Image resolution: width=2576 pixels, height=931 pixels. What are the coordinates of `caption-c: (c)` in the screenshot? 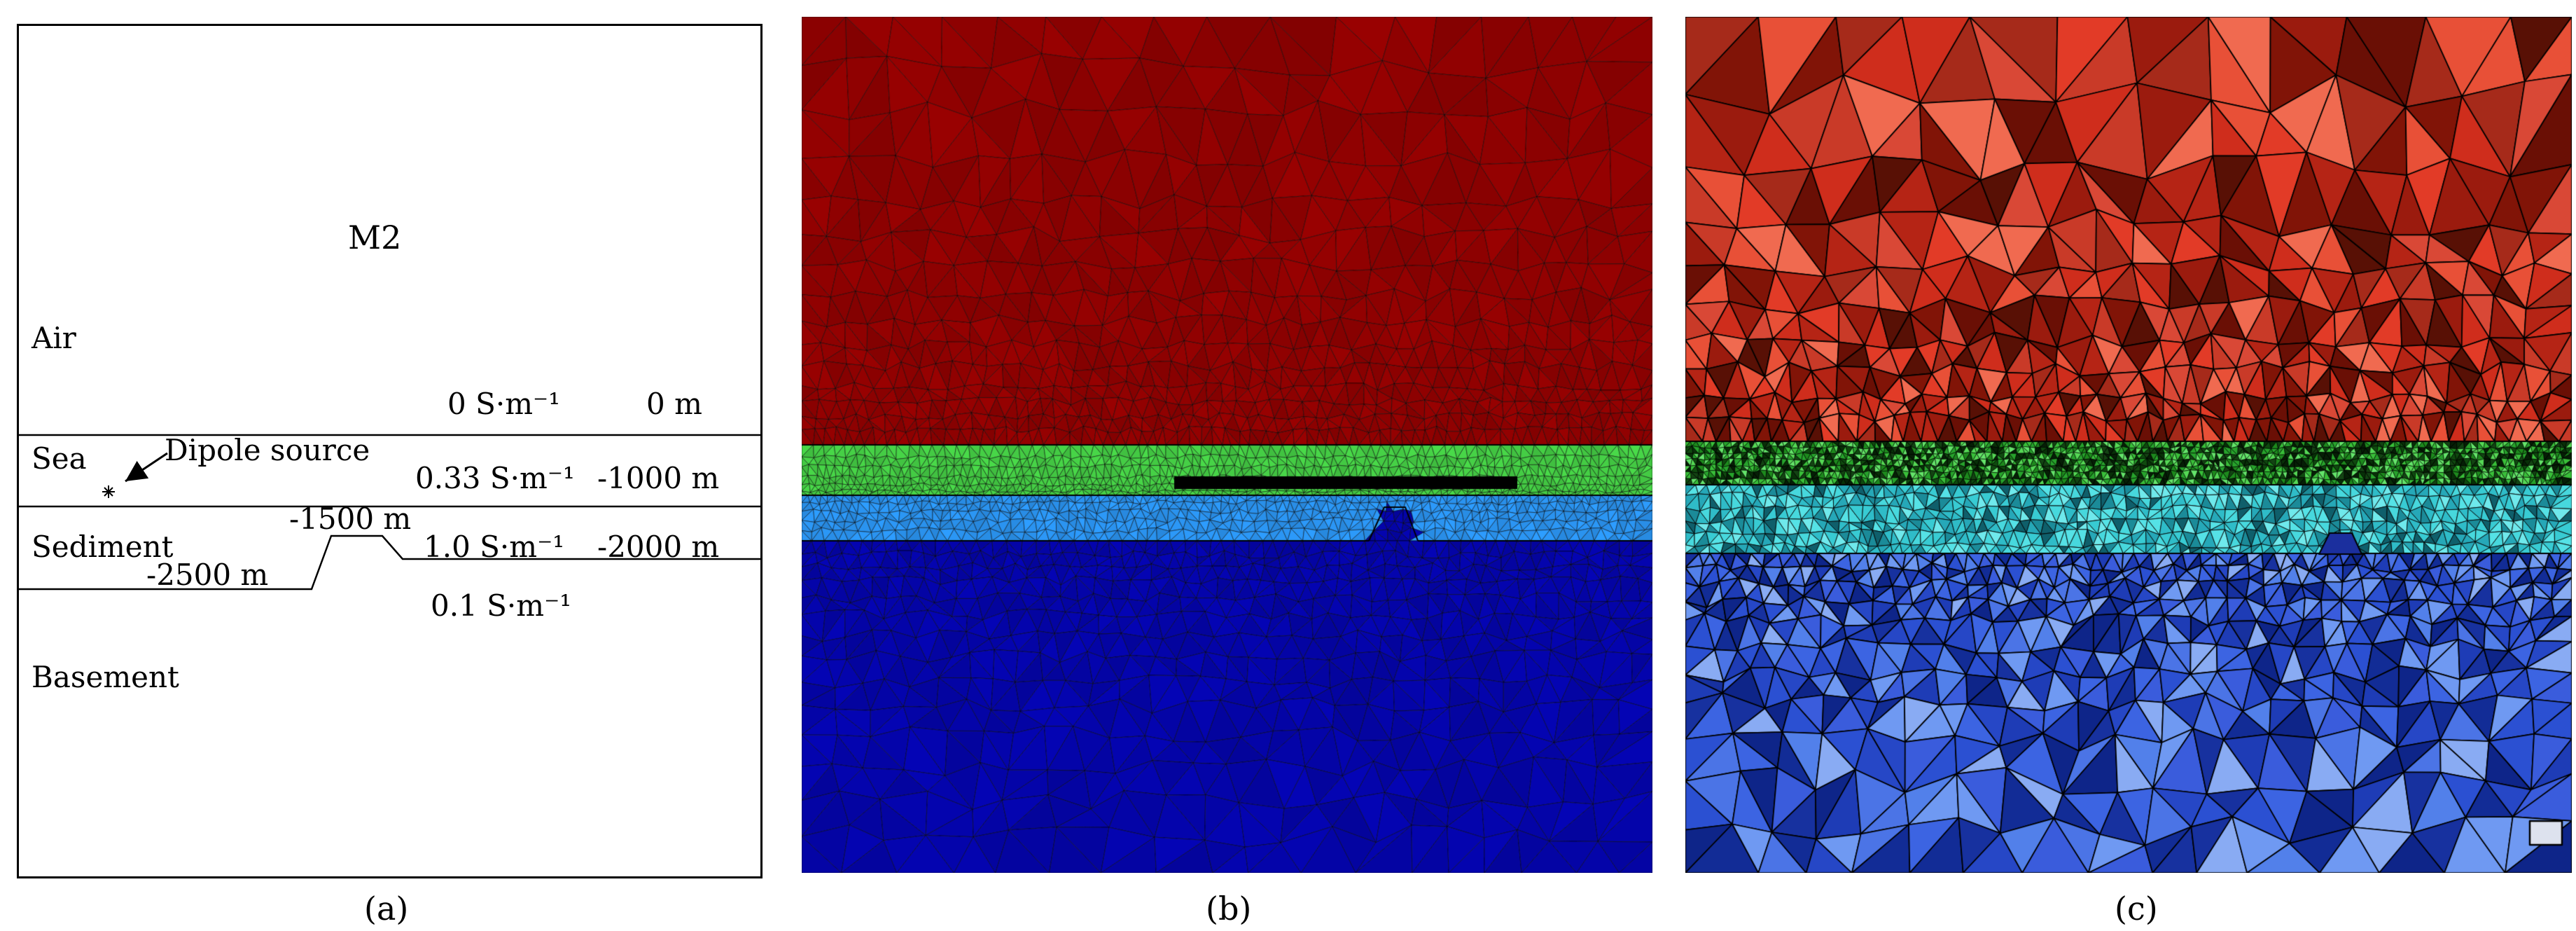 It's located at (2136, 908).